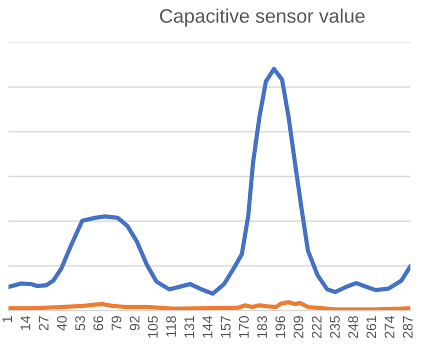 The width and height of the screenshot is (423, 353). What do you see at coordinates (7, 319) in the screenshot?
I see `x-tick-label: 1` at bounding box center [7, 319].